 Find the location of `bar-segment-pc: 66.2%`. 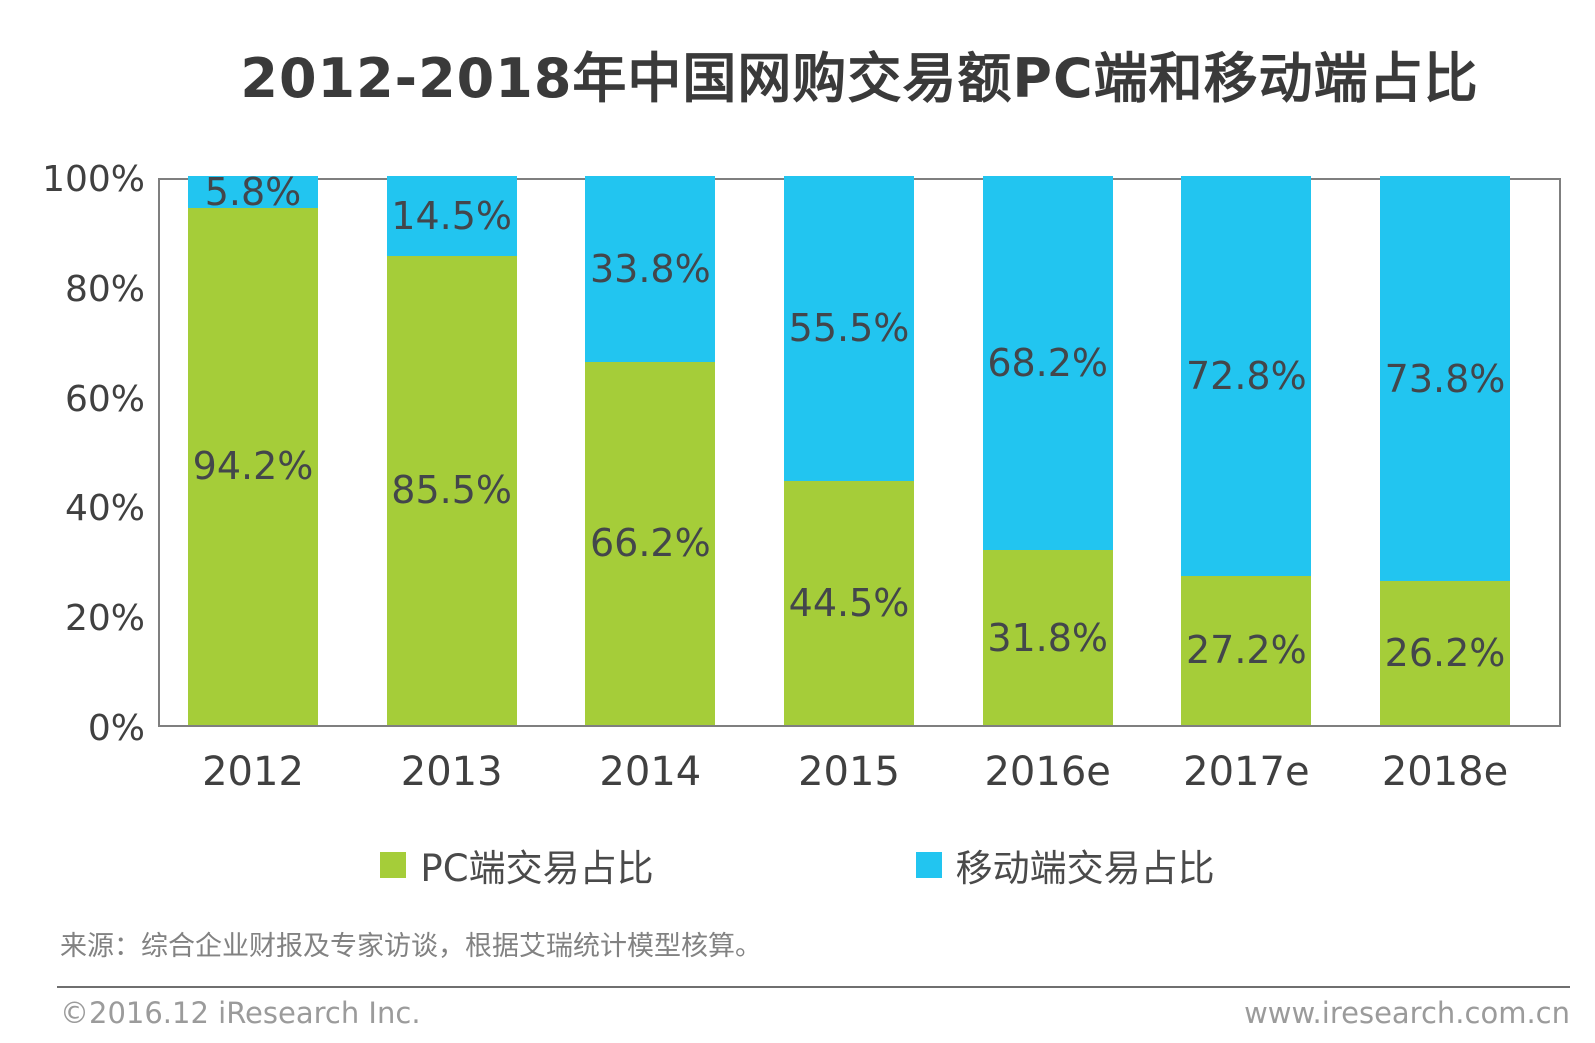

bar-segment-pc: 66.2% is located at coordinates (650, 543).